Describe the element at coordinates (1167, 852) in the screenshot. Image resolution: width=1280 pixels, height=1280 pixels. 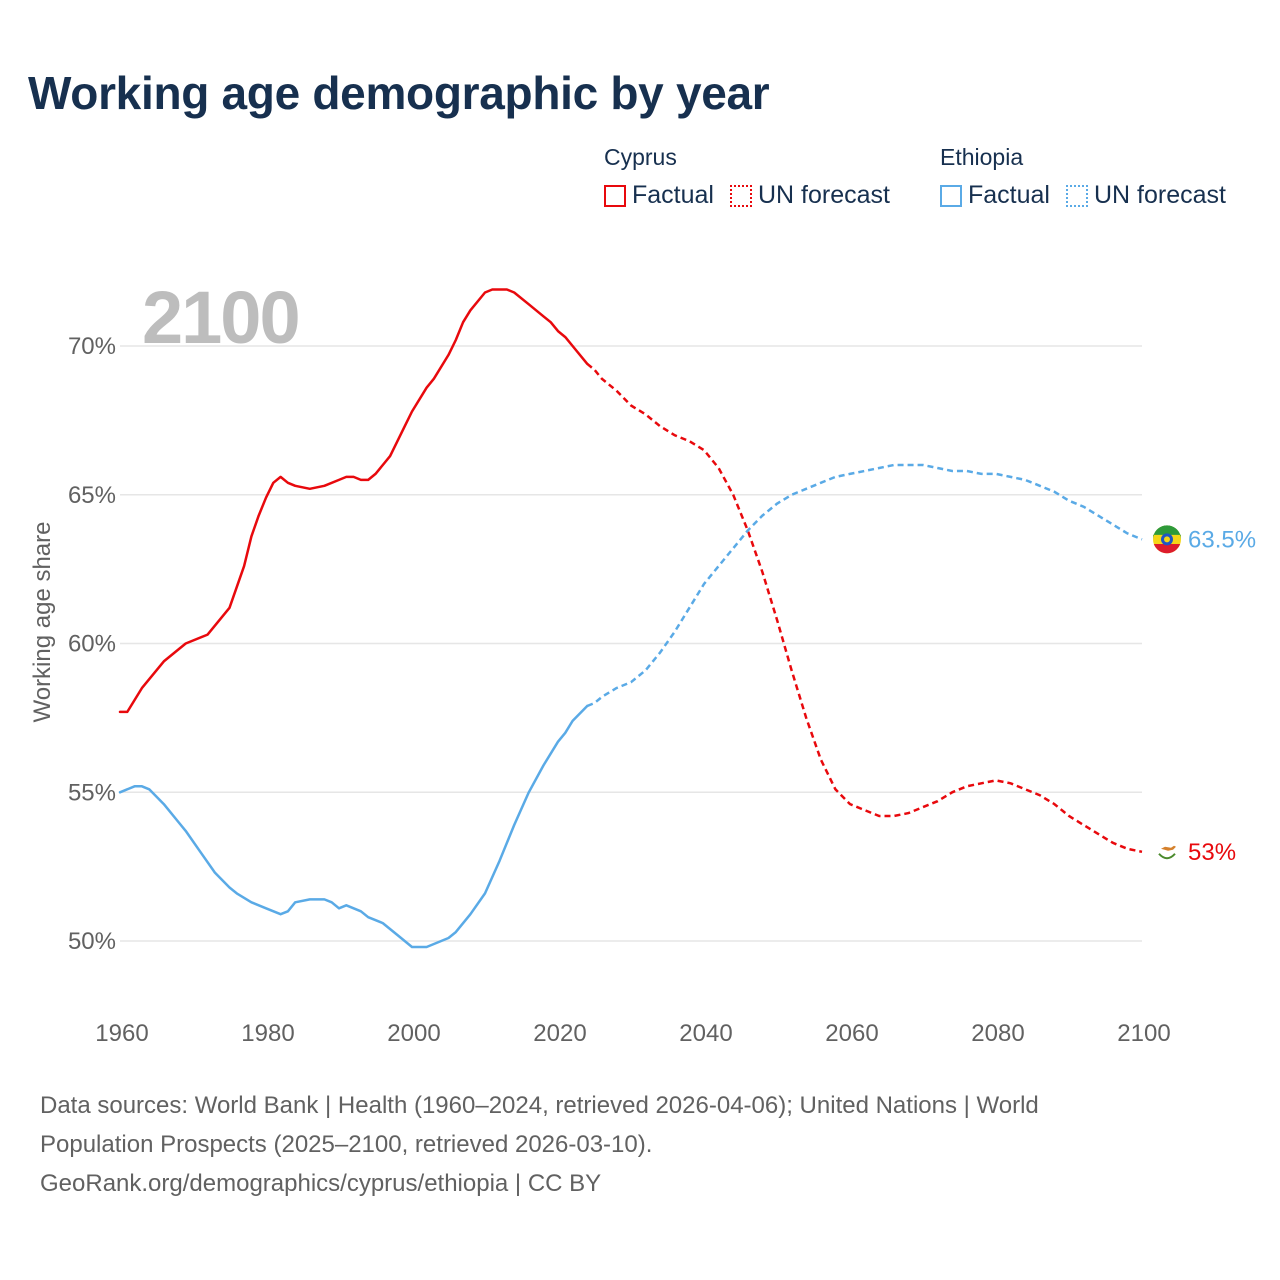
I see `cyprus-flag-icon` at that location.